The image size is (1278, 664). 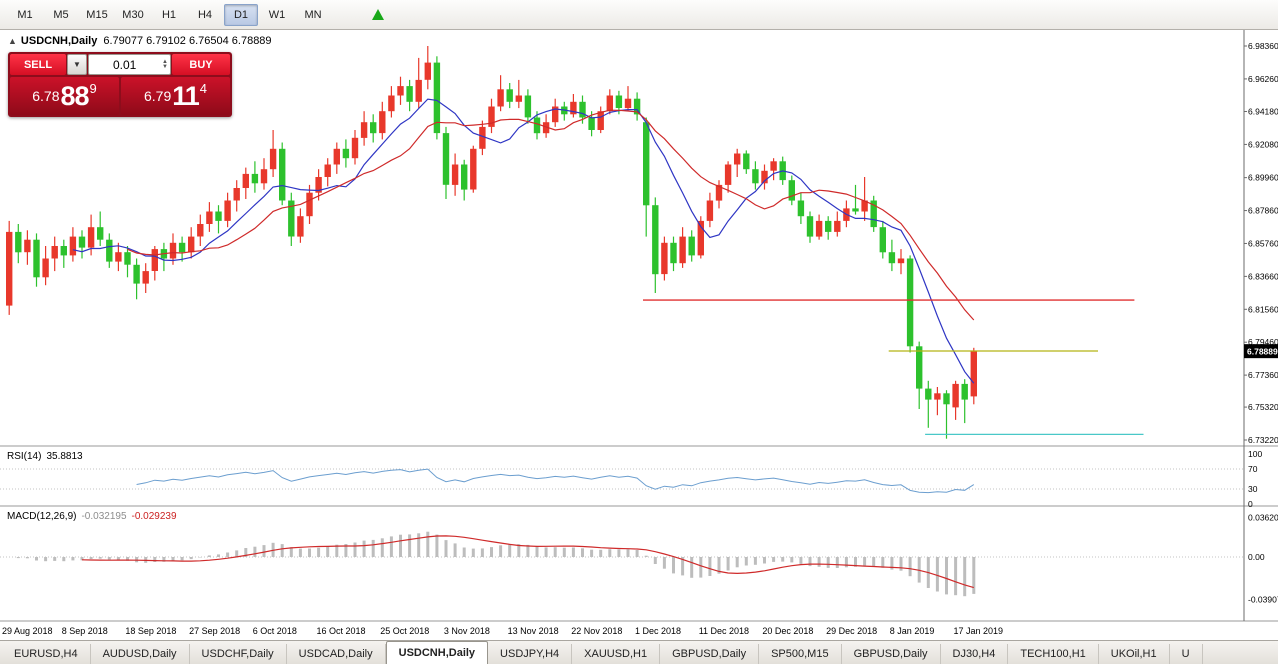 I want to click on macd-label: MACD(12,26,9) -0.032195 -0.029239, so click(x=92, y=516).